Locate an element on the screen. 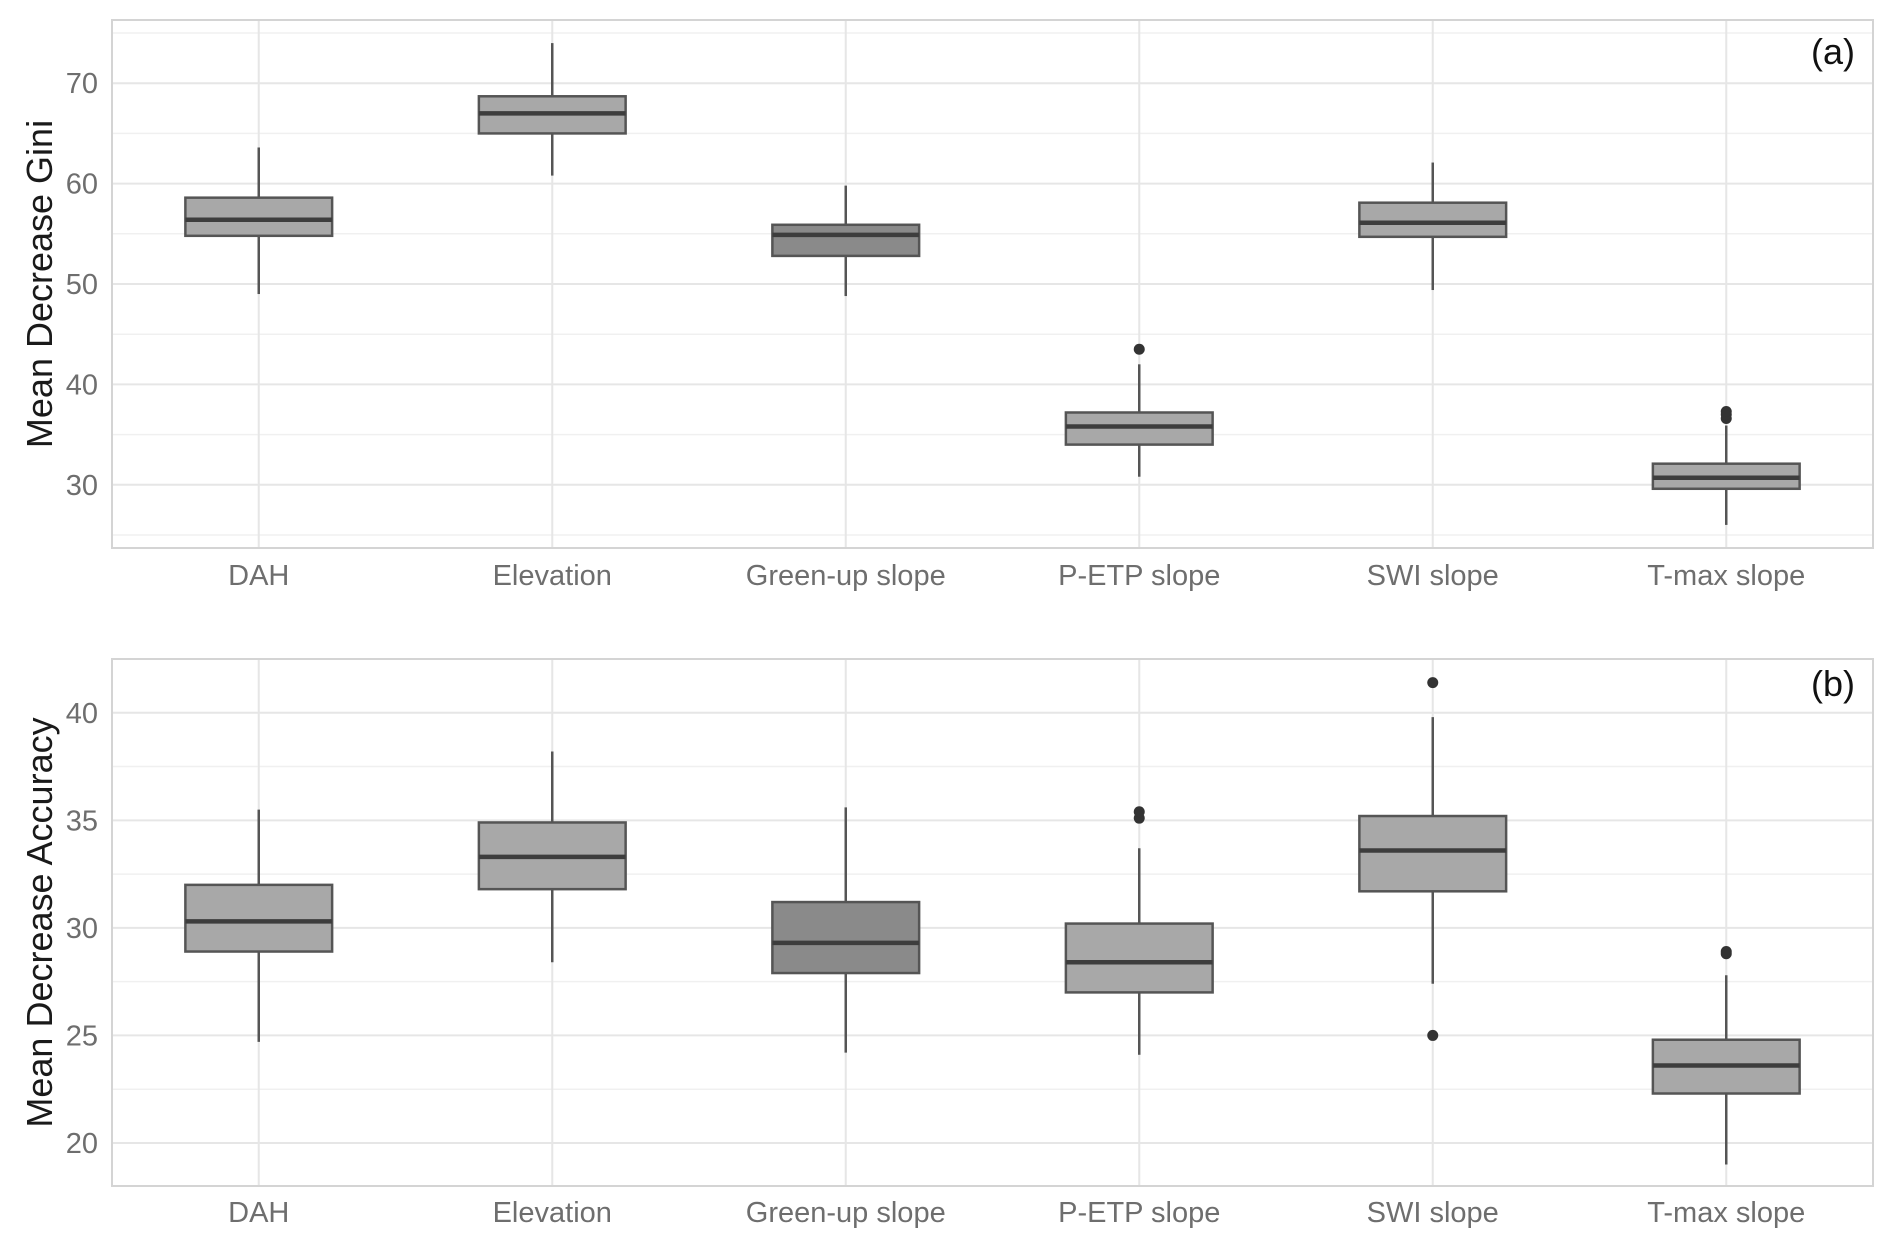  panel-label: (b) is located at coordinates (1833, 683).